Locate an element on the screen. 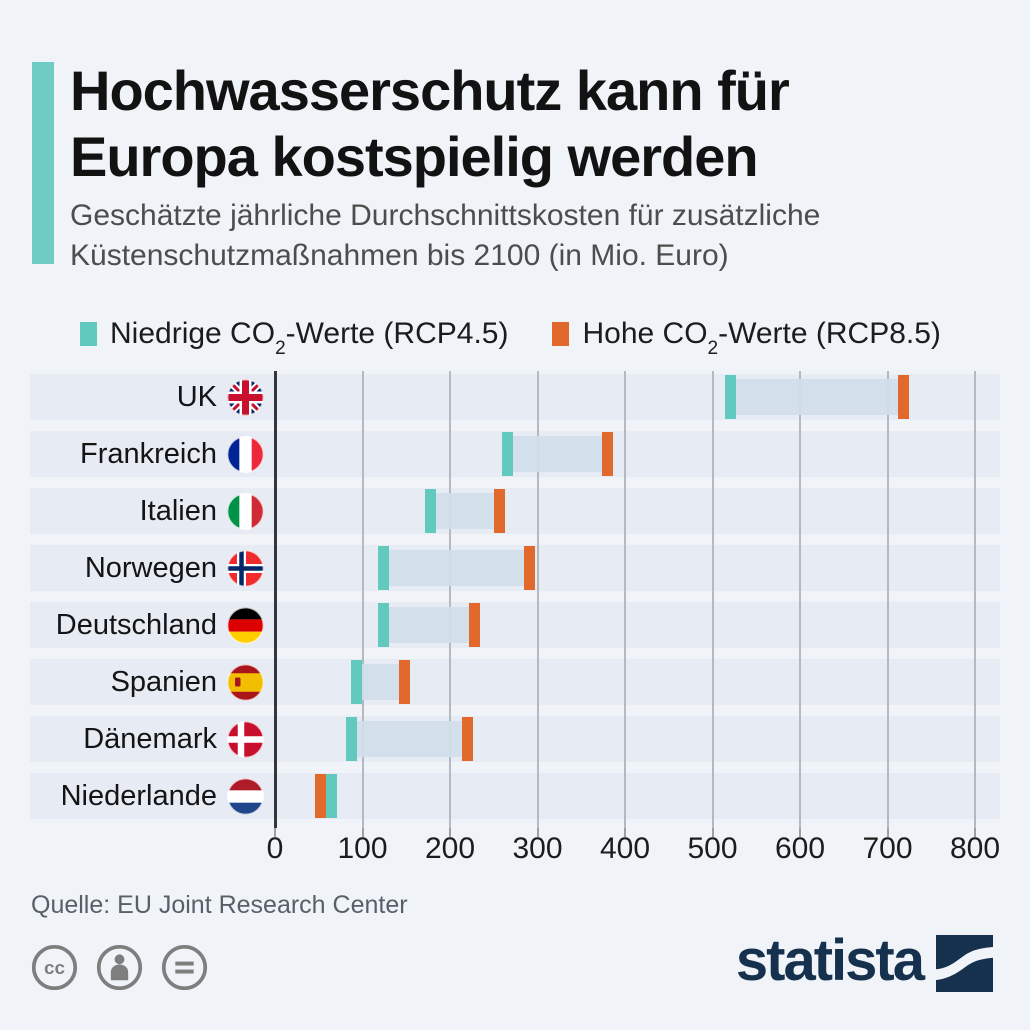  row-label-wrap: Deutschland is located at coordinates (147, 625).